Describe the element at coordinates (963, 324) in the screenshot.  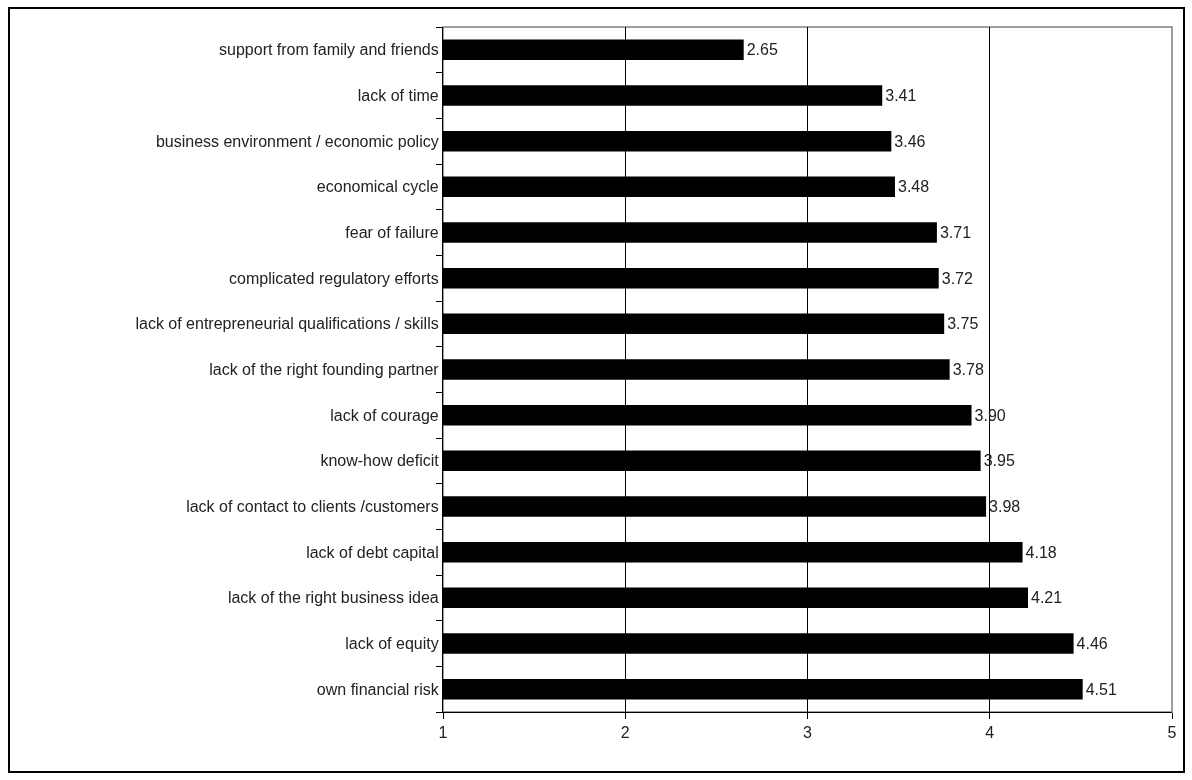
I see `data-label: 3.75` at that location.